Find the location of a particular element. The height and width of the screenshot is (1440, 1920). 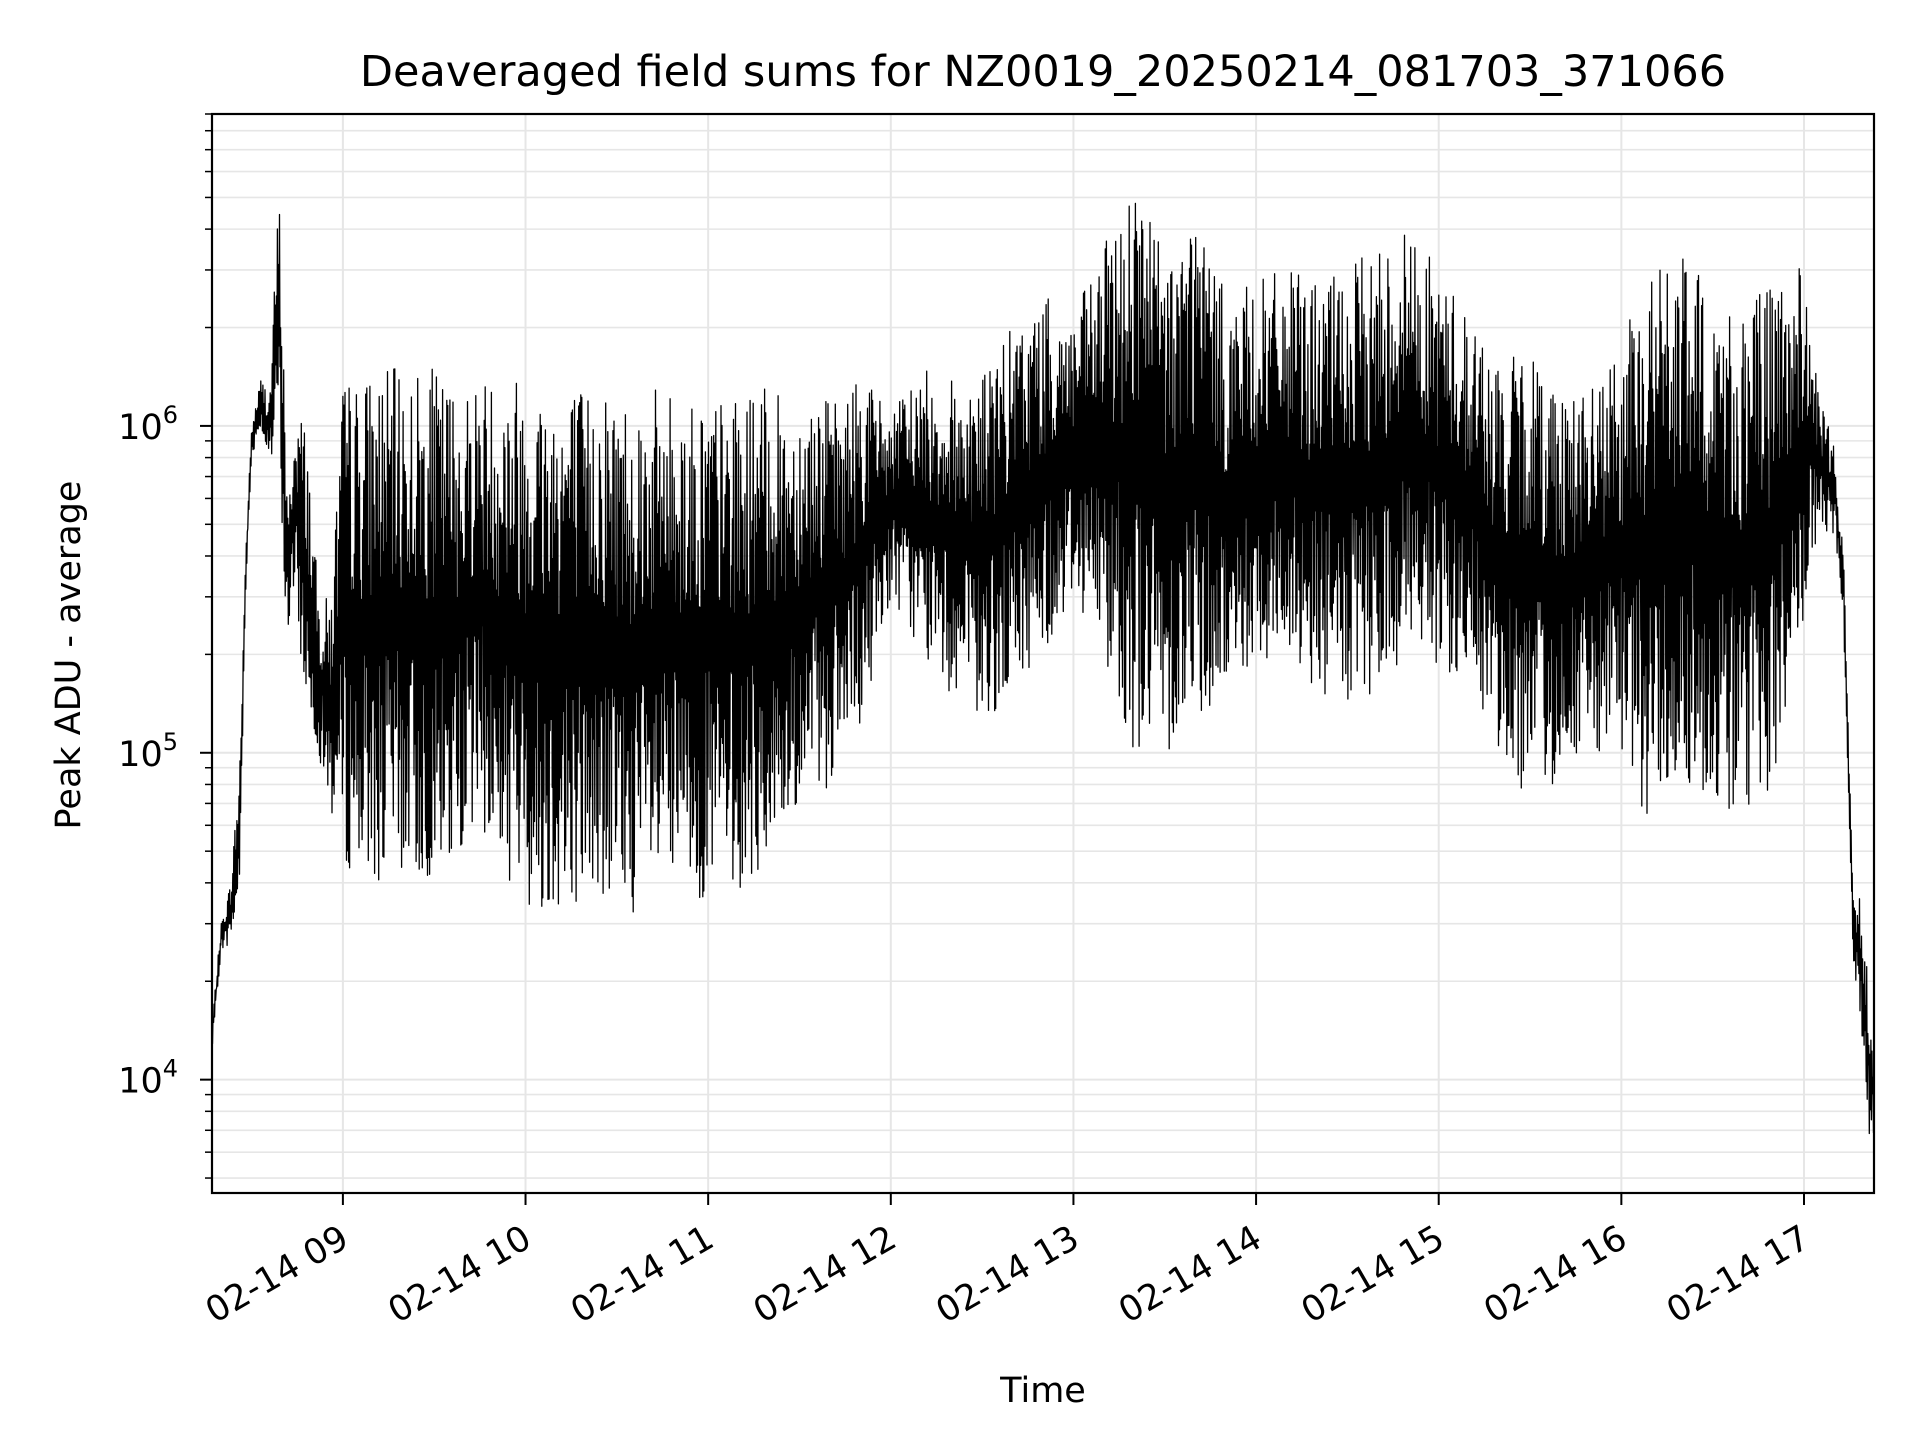

x-axis-label: Time is located at coordinates (1042, 1391).